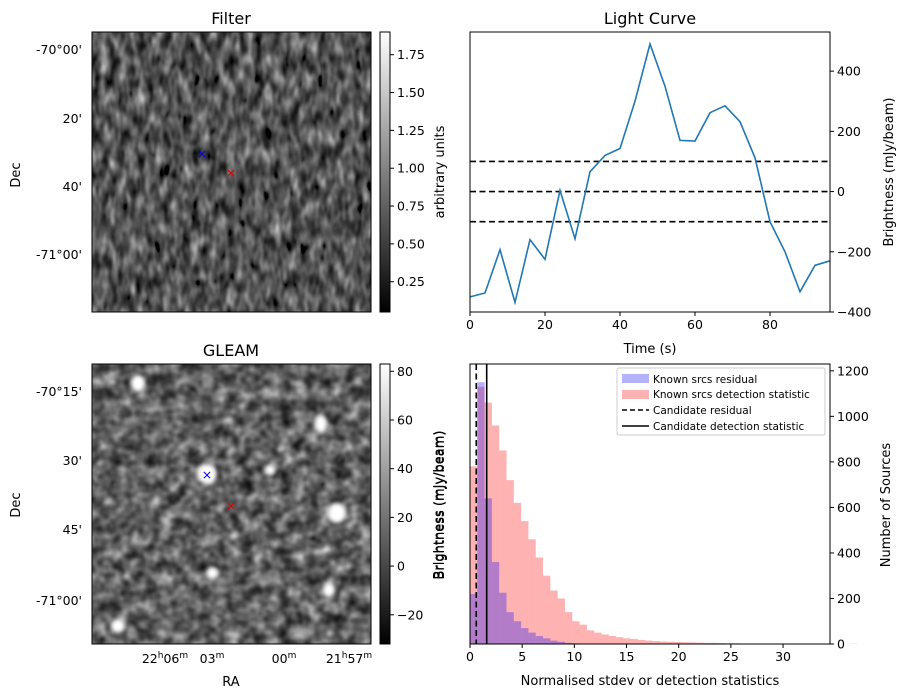  Describe the element at coordinates (231, 350) in the screenshot. I see `gleam-title: GLEAM` at that location.